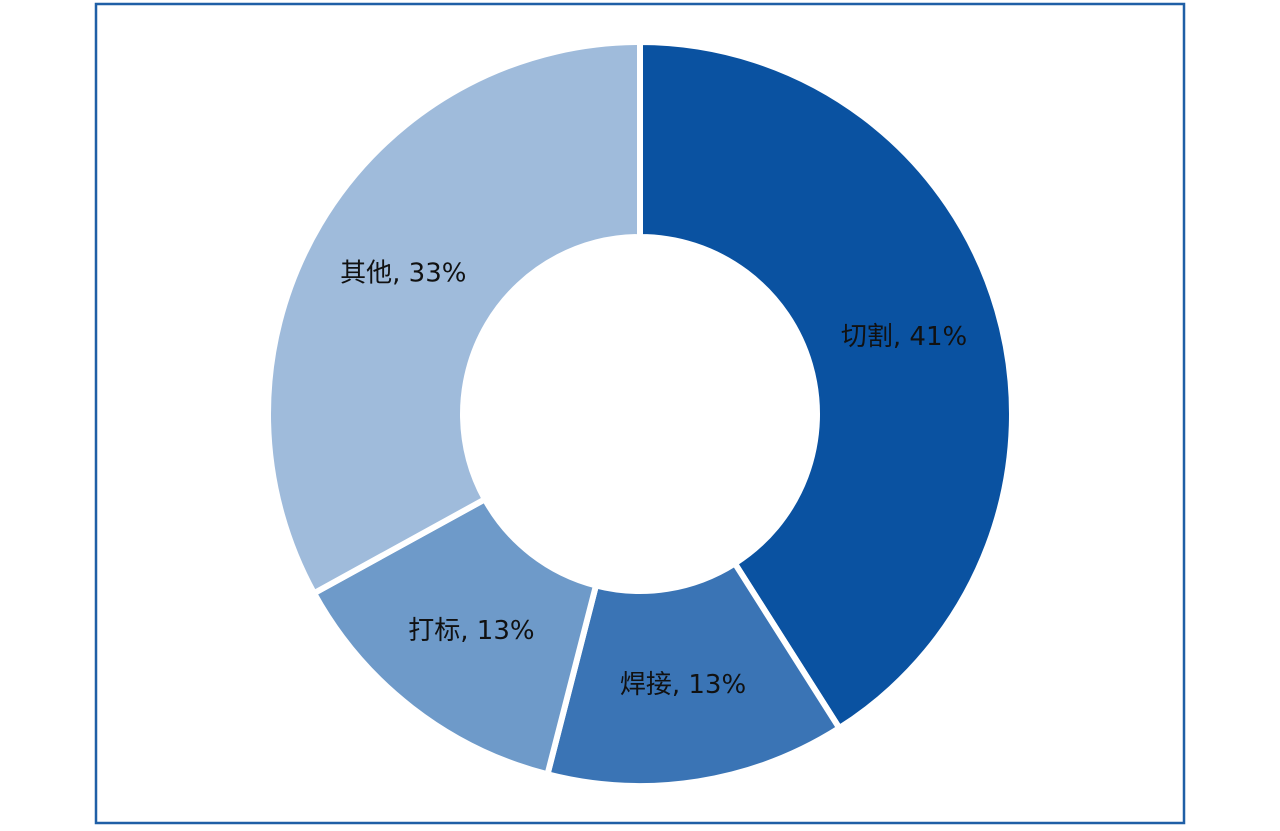 This screenshot has width=1280, height=831. Describe the element at coordinates (403, 274) in the screenshot. I see `data-label: 其他, 33%` at that location.